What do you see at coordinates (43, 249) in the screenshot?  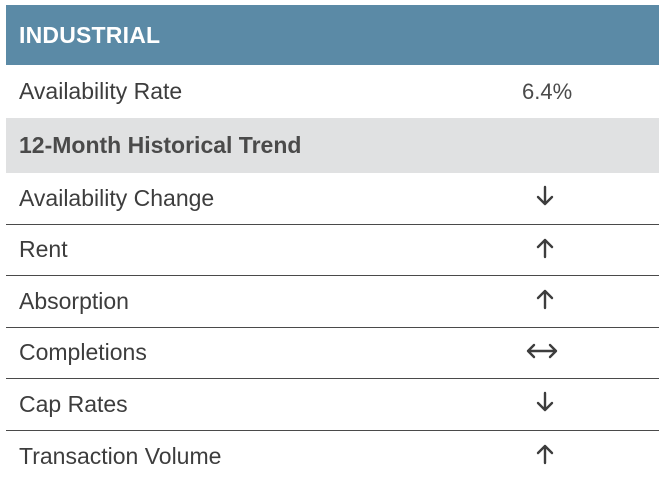 I see `trend-label: Rent` at bounding box center [43, 249].